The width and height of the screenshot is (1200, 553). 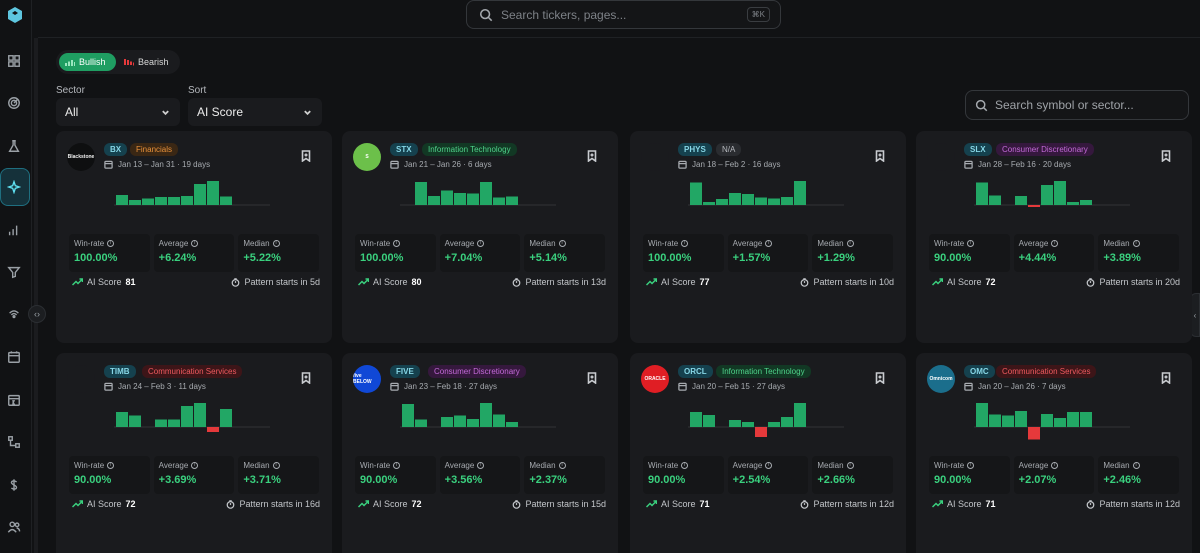 What do you see at coordinates (404, 149) in the screenshot?
I see `ticker-badge: STX` at bounding box center [404, 149].